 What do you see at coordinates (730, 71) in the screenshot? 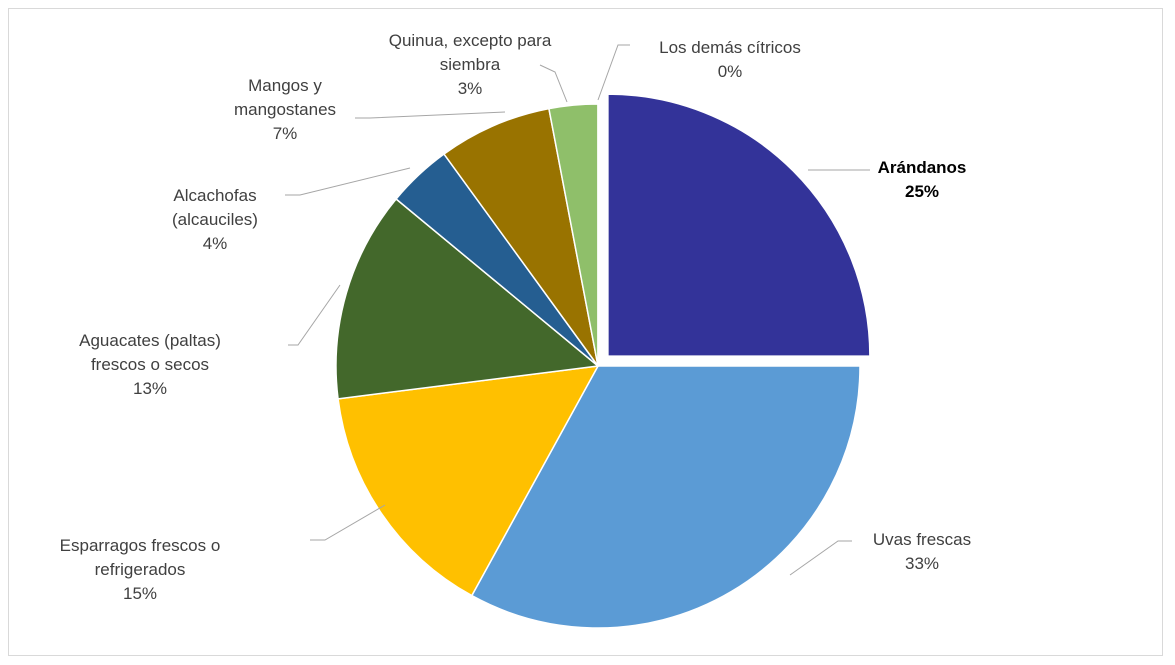
I see `value-label: 0%` at bounding box center [730, 71].